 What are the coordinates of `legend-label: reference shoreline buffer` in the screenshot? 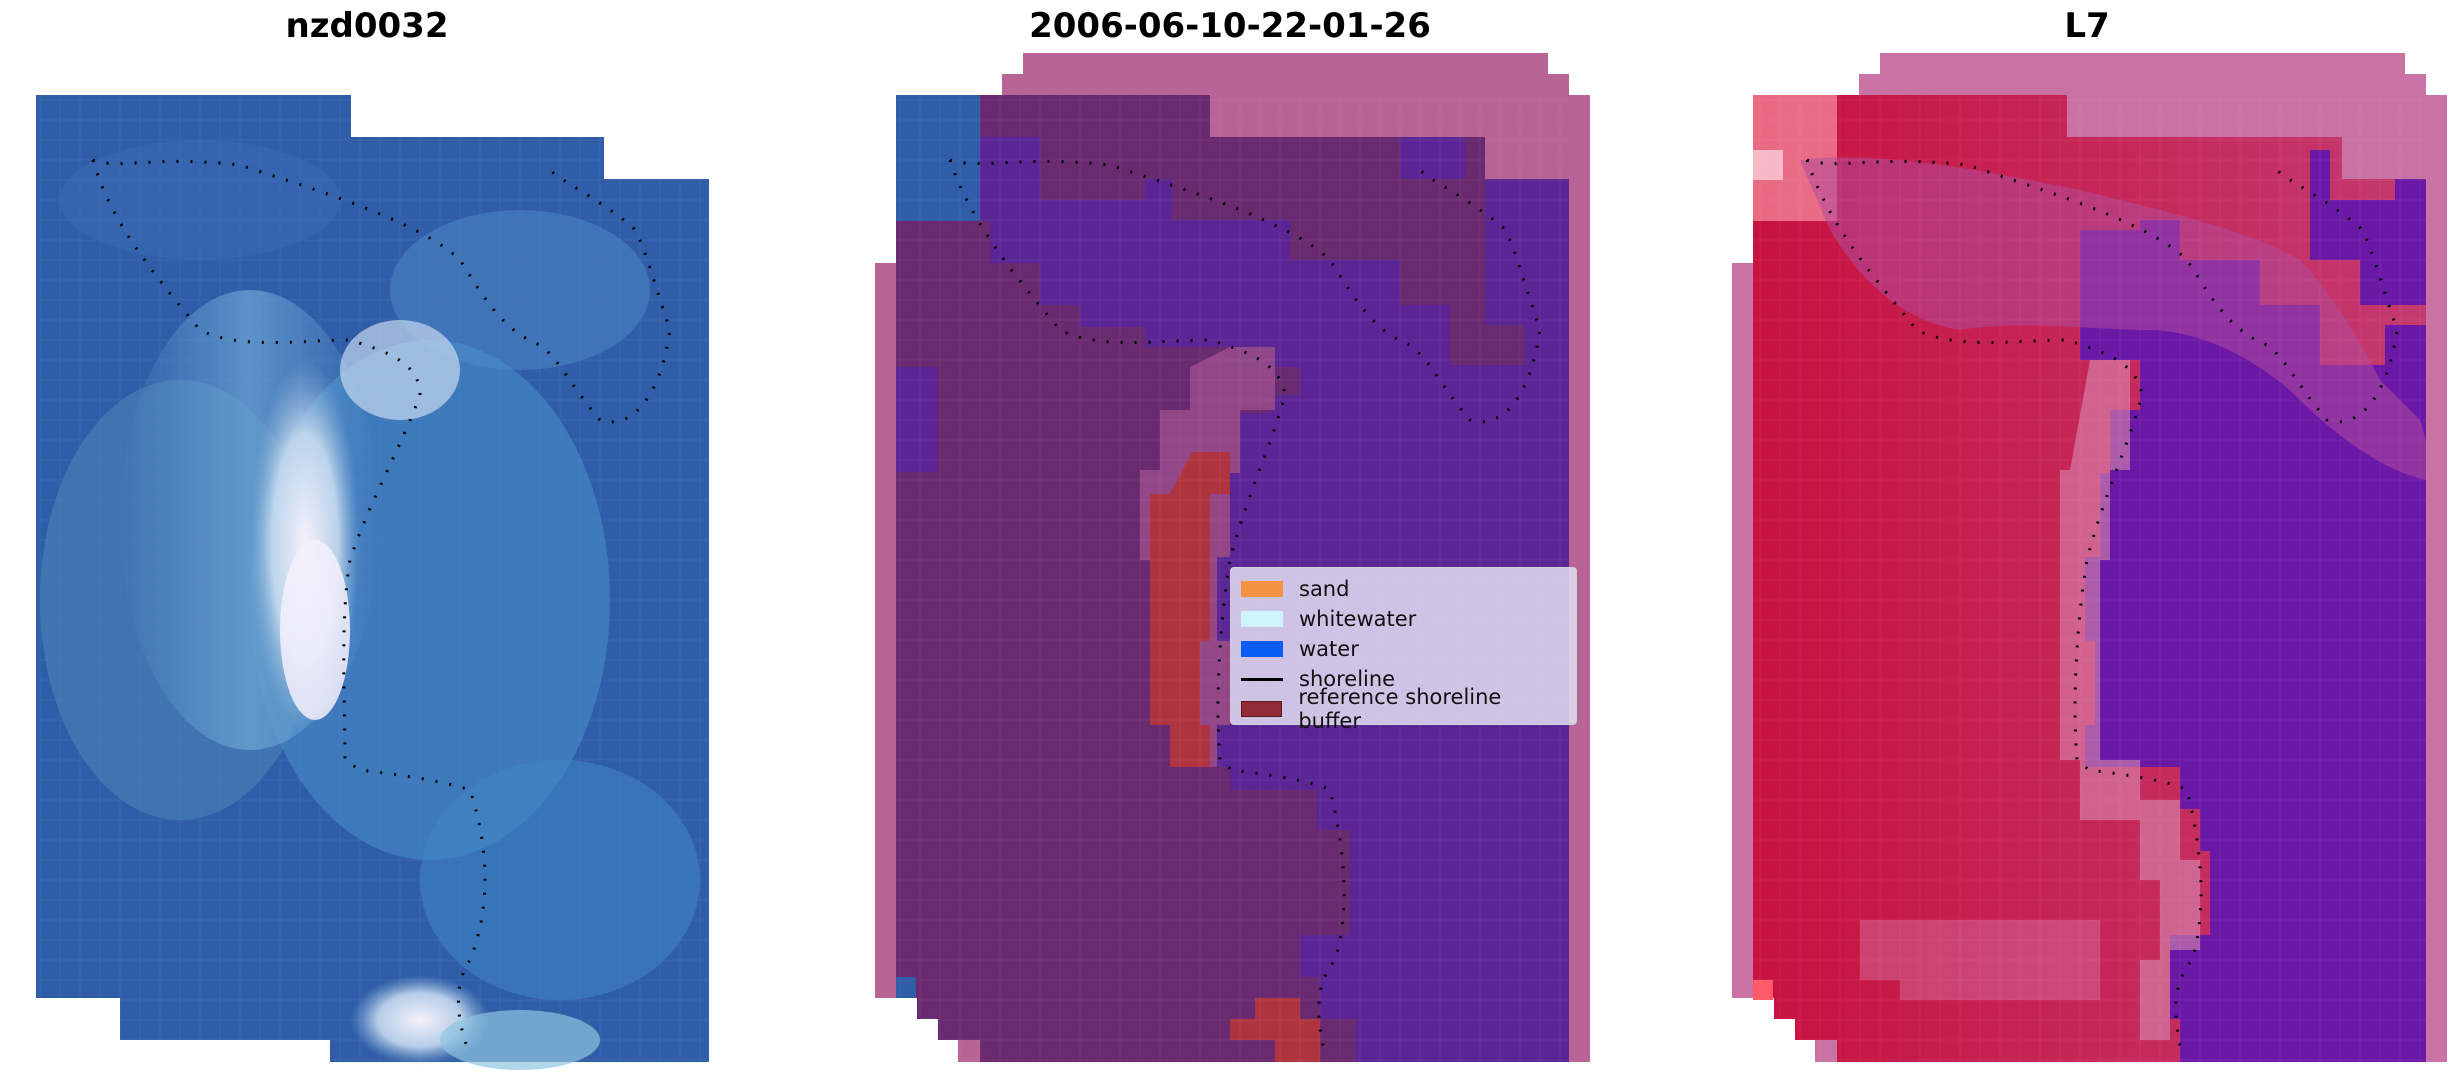 It's located at (1400, 709).